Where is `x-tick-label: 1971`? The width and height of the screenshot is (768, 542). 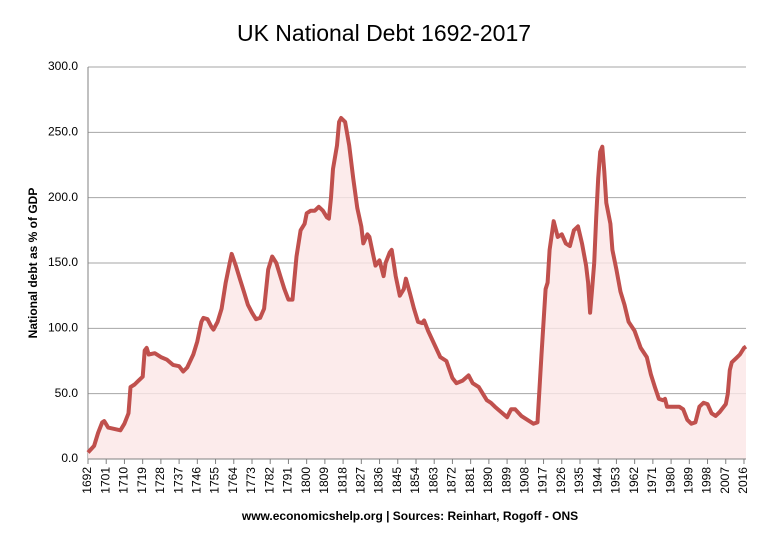
x-tick-label: 1971 is located at coordinates (652, 480).